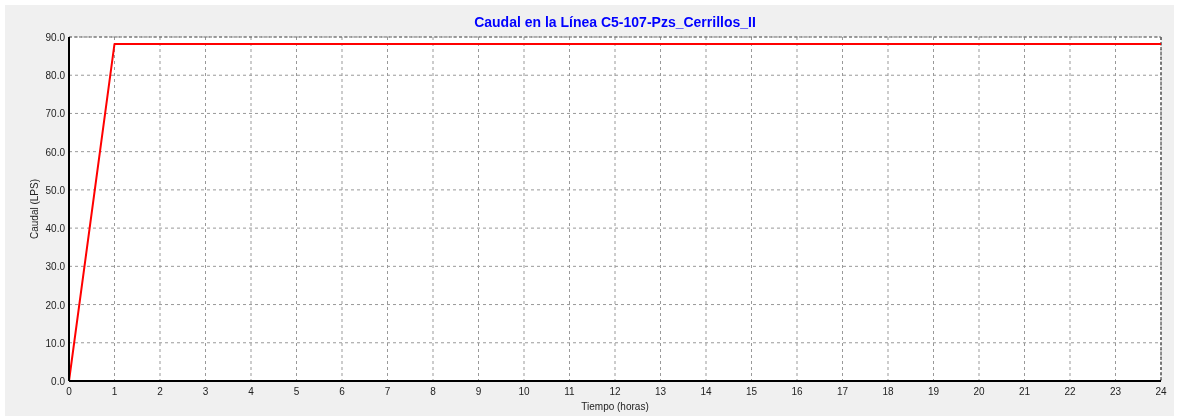  Describe the element at coordinates (797, 391) in the screenshot. I see `x-tick-label: 16` at that location.